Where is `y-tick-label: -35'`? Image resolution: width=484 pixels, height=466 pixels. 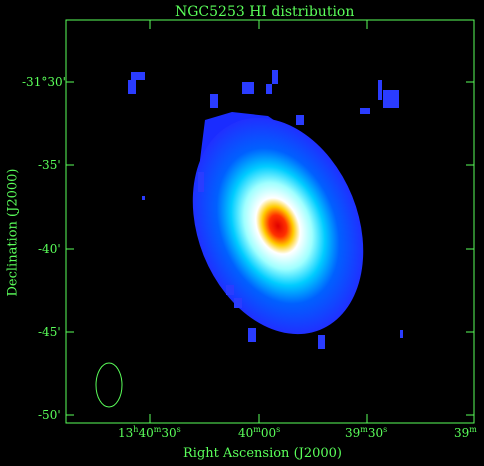
y-tick-label: -35' is located at coordinates (49, 165).